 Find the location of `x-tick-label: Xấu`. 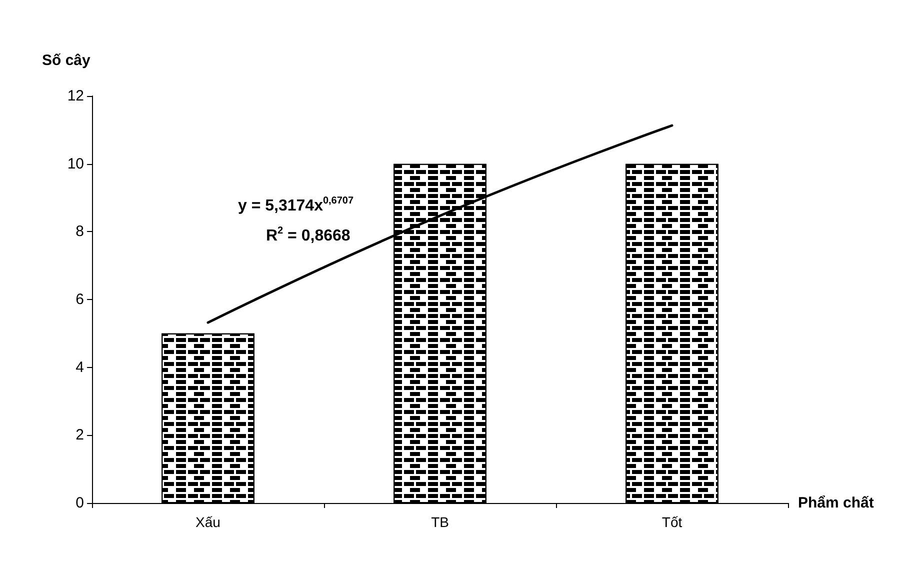

x-tick-label: Xấu is located at coordinates (208, 522).